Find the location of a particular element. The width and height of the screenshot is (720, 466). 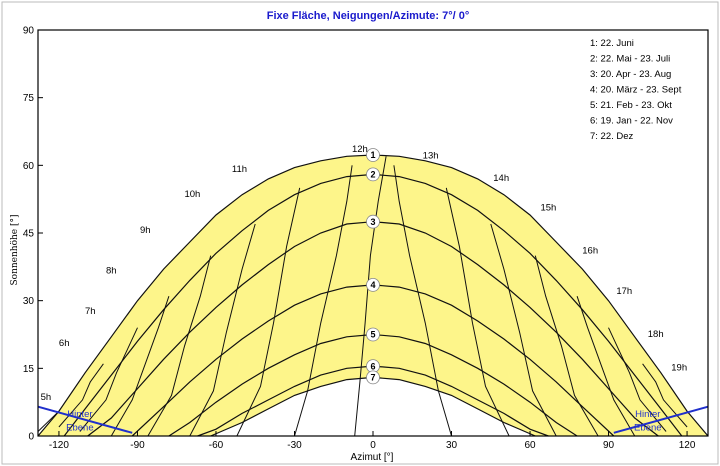

x-tick-label: 30 is located at coordinates (452, 445).